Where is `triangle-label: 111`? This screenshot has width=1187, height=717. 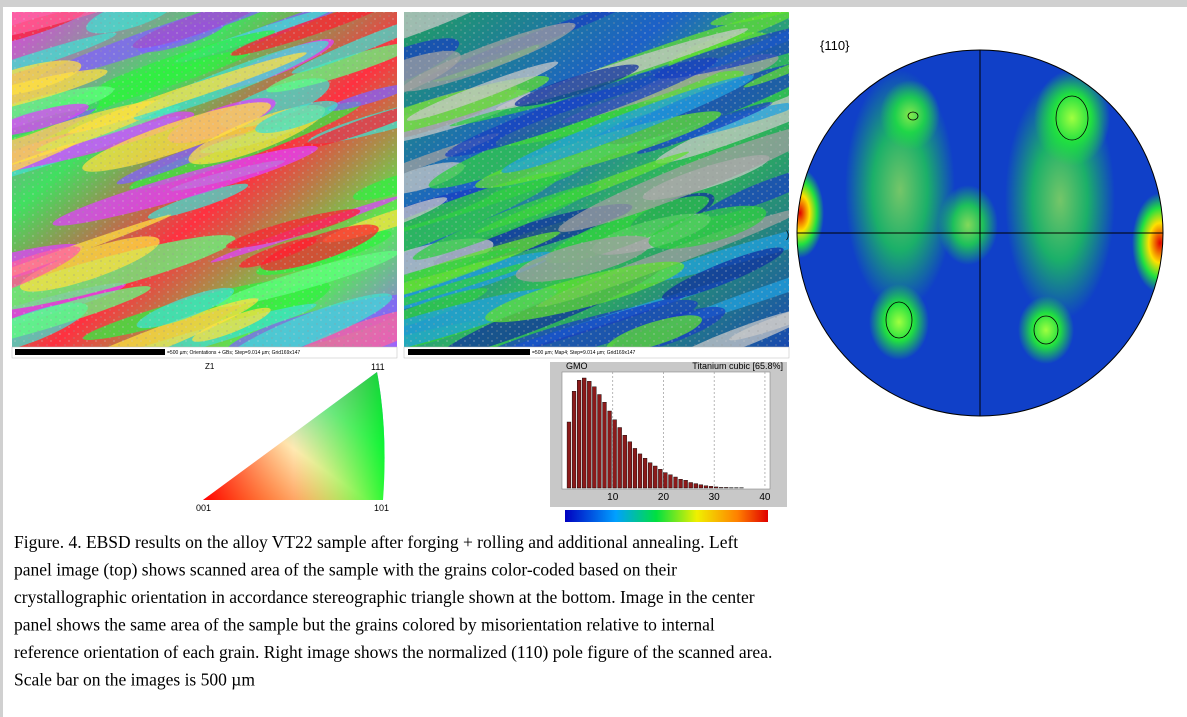
triangle-label: 111 is located at coordinates (378, 367).